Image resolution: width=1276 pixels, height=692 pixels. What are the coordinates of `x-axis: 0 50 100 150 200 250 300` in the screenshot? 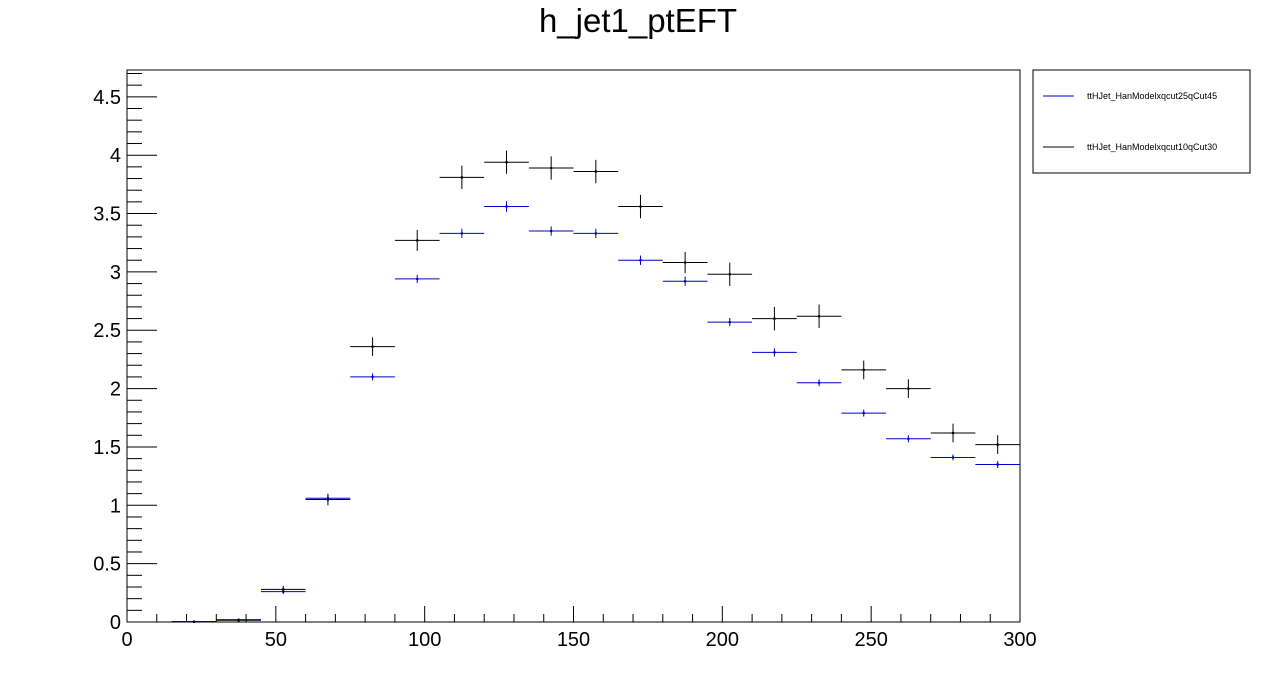 It's located at (579, 628).